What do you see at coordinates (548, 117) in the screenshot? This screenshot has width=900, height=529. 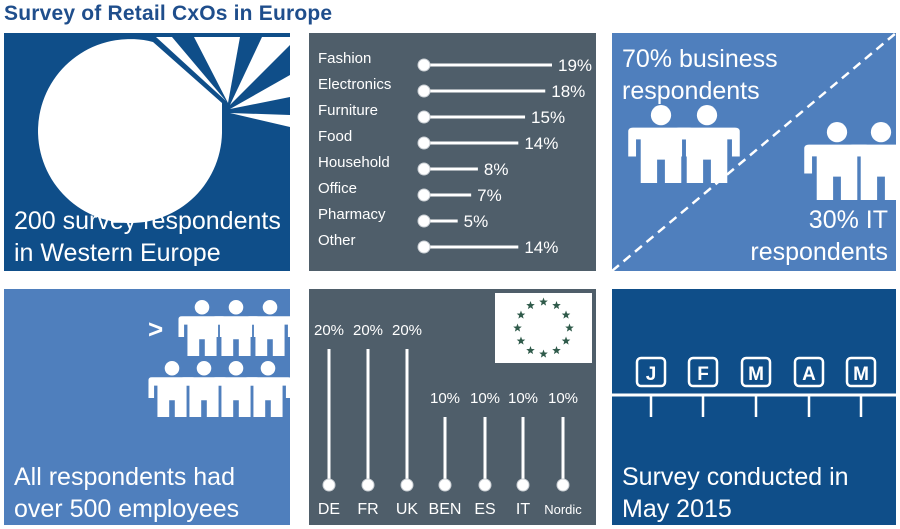 I see `industry-value-label: 15%` at bounding box center [548, 117].